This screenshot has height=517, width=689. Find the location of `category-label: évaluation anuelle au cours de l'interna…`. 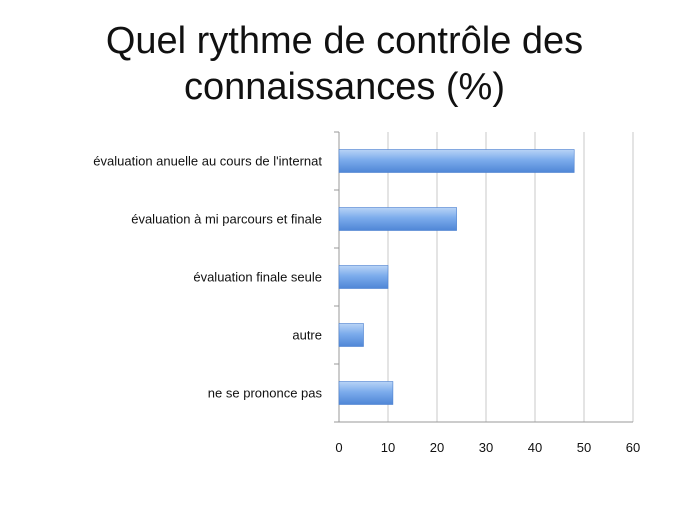

category-label: évaluation anuelle au cours de l'interna… is located at coordinates (207, 161).